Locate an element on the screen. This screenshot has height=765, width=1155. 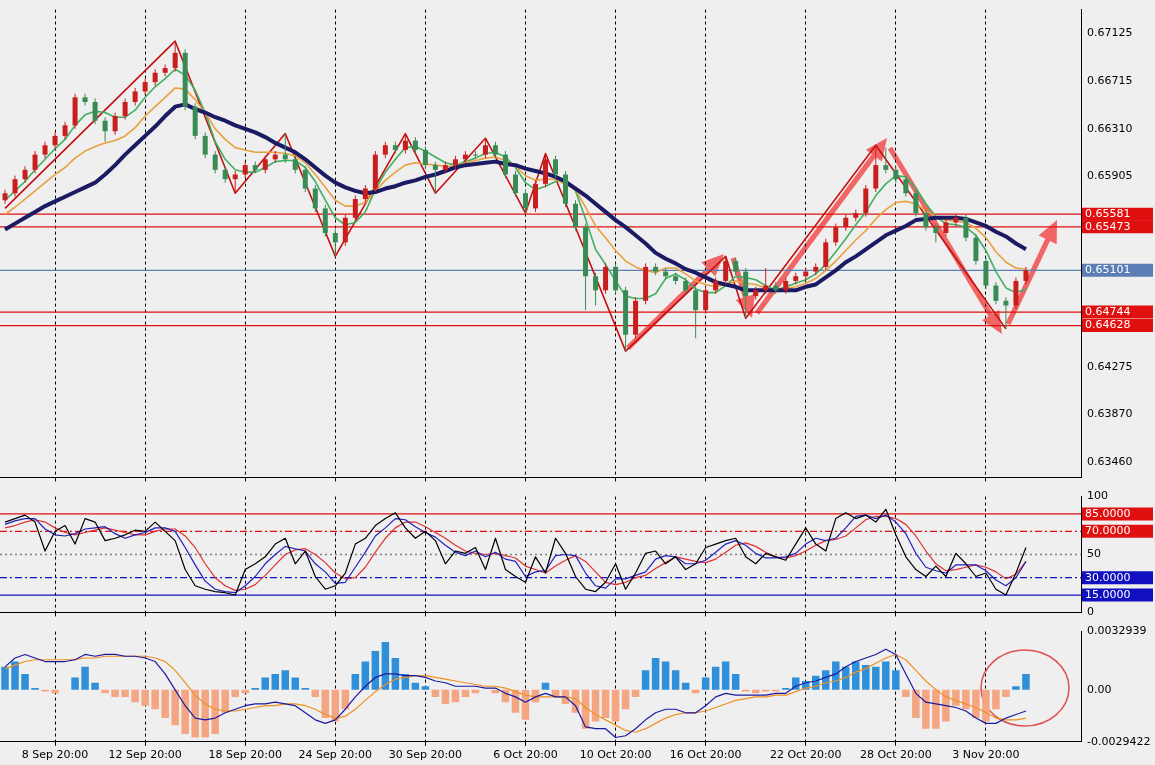
y-tick-label: 0.66310 is located at coordinates (1110, 128).